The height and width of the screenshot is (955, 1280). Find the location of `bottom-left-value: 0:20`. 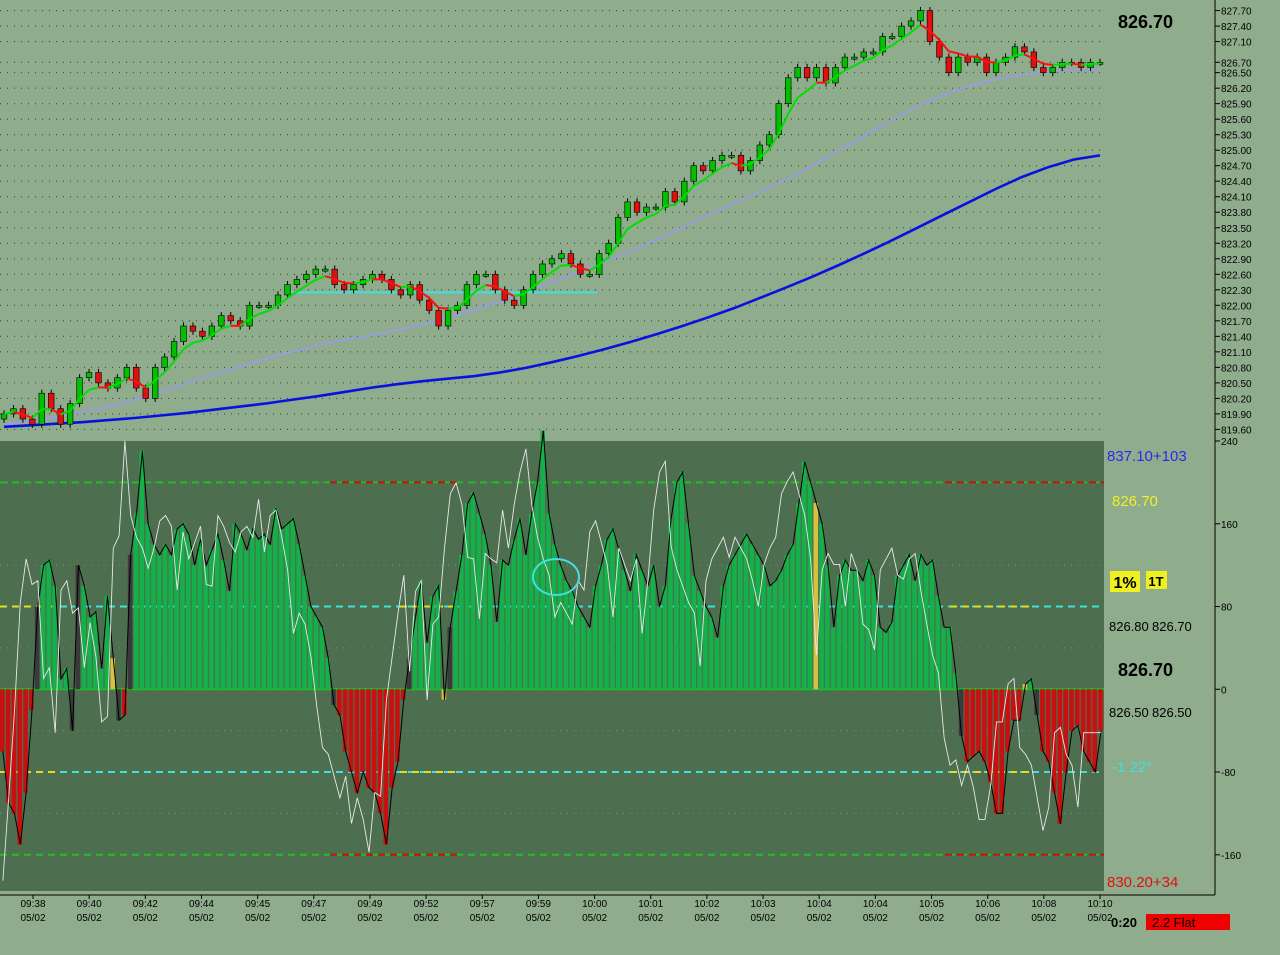

bottom-left-value: 0:20 is located at coordinates (1124, 922).